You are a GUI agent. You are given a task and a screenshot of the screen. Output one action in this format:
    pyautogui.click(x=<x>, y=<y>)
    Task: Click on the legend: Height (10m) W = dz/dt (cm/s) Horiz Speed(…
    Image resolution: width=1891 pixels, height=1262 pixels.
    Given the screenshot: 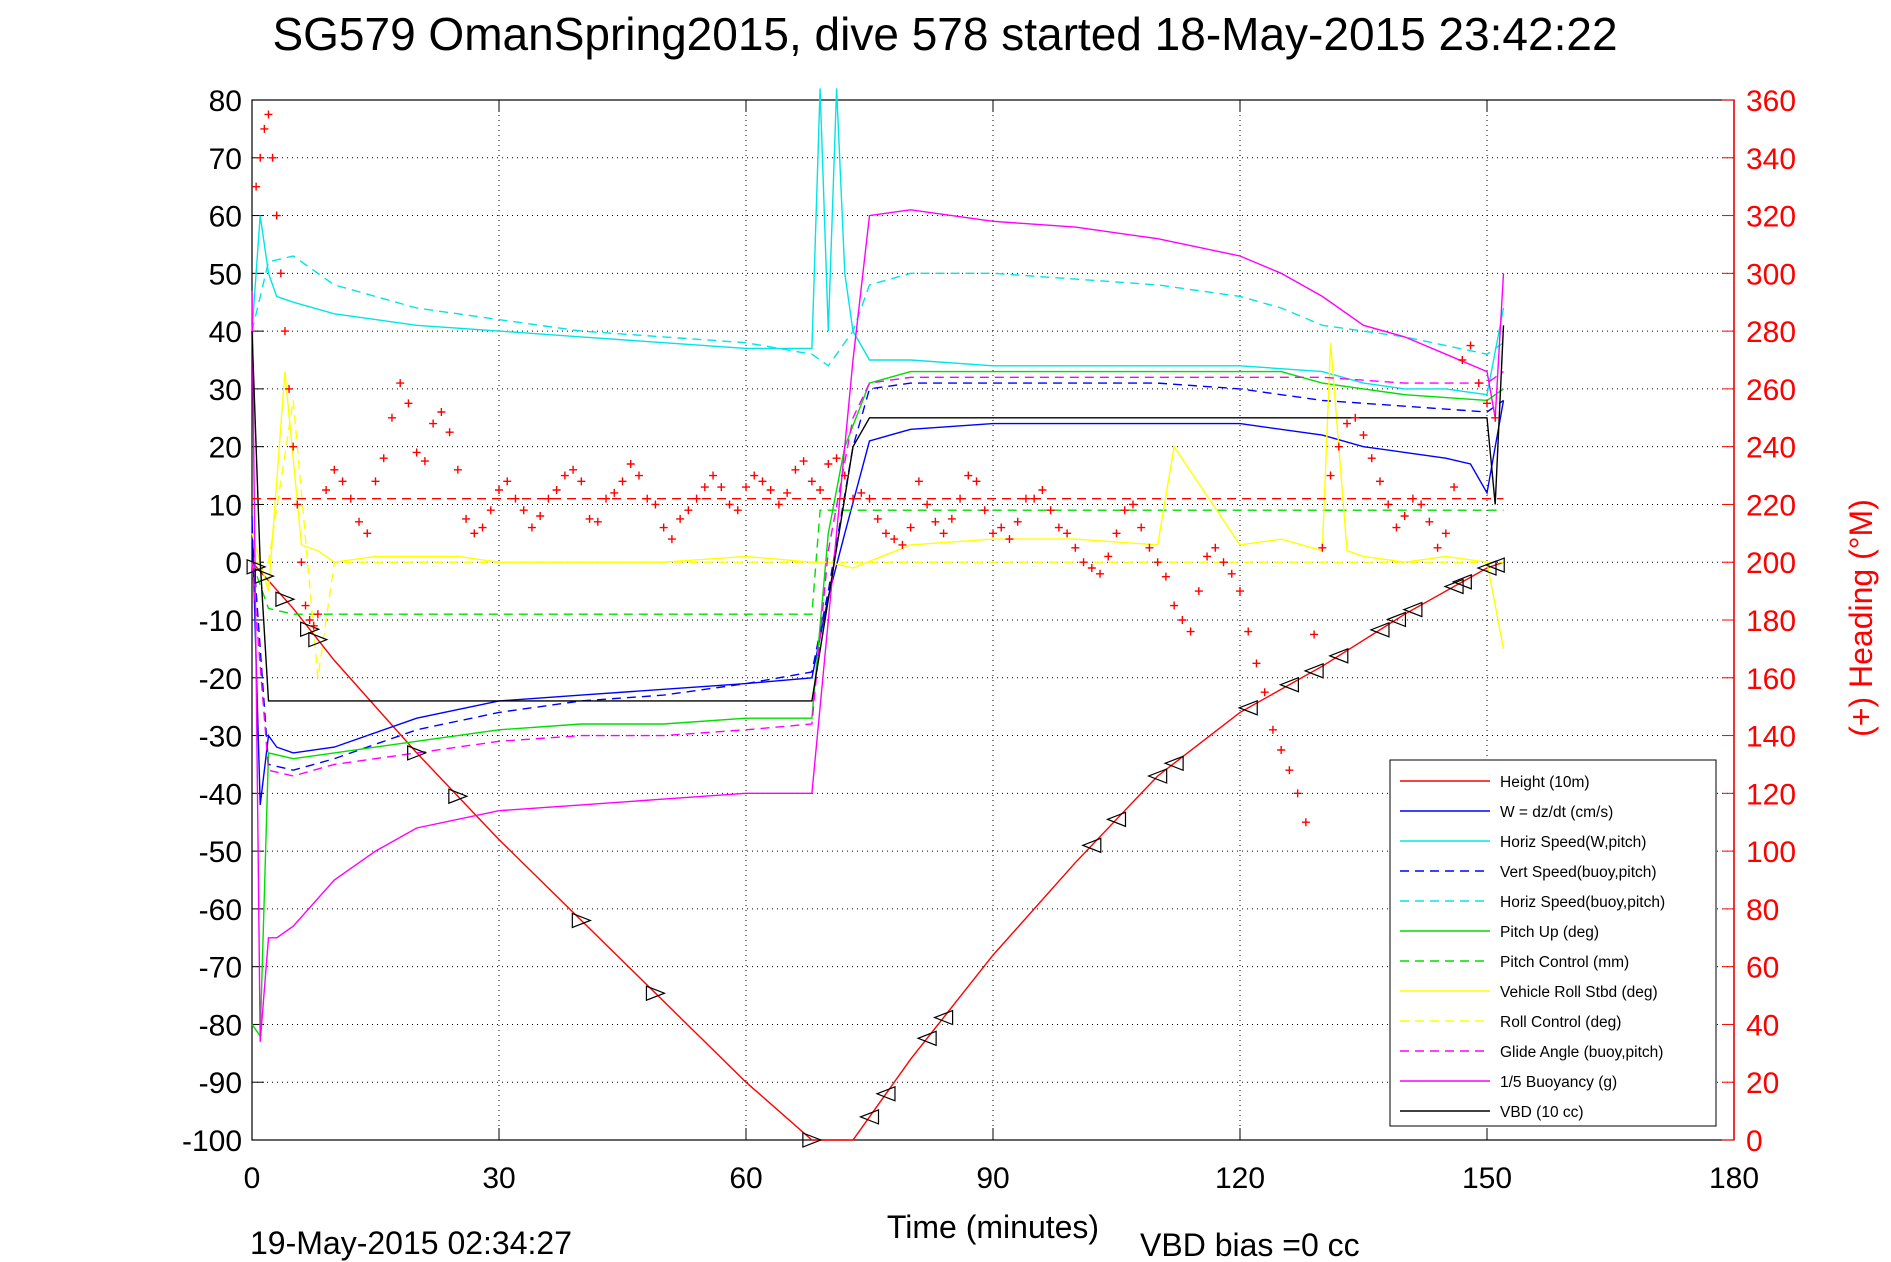 What is the action you would take?
    pyautogui.click(x=1553, y=943)
    